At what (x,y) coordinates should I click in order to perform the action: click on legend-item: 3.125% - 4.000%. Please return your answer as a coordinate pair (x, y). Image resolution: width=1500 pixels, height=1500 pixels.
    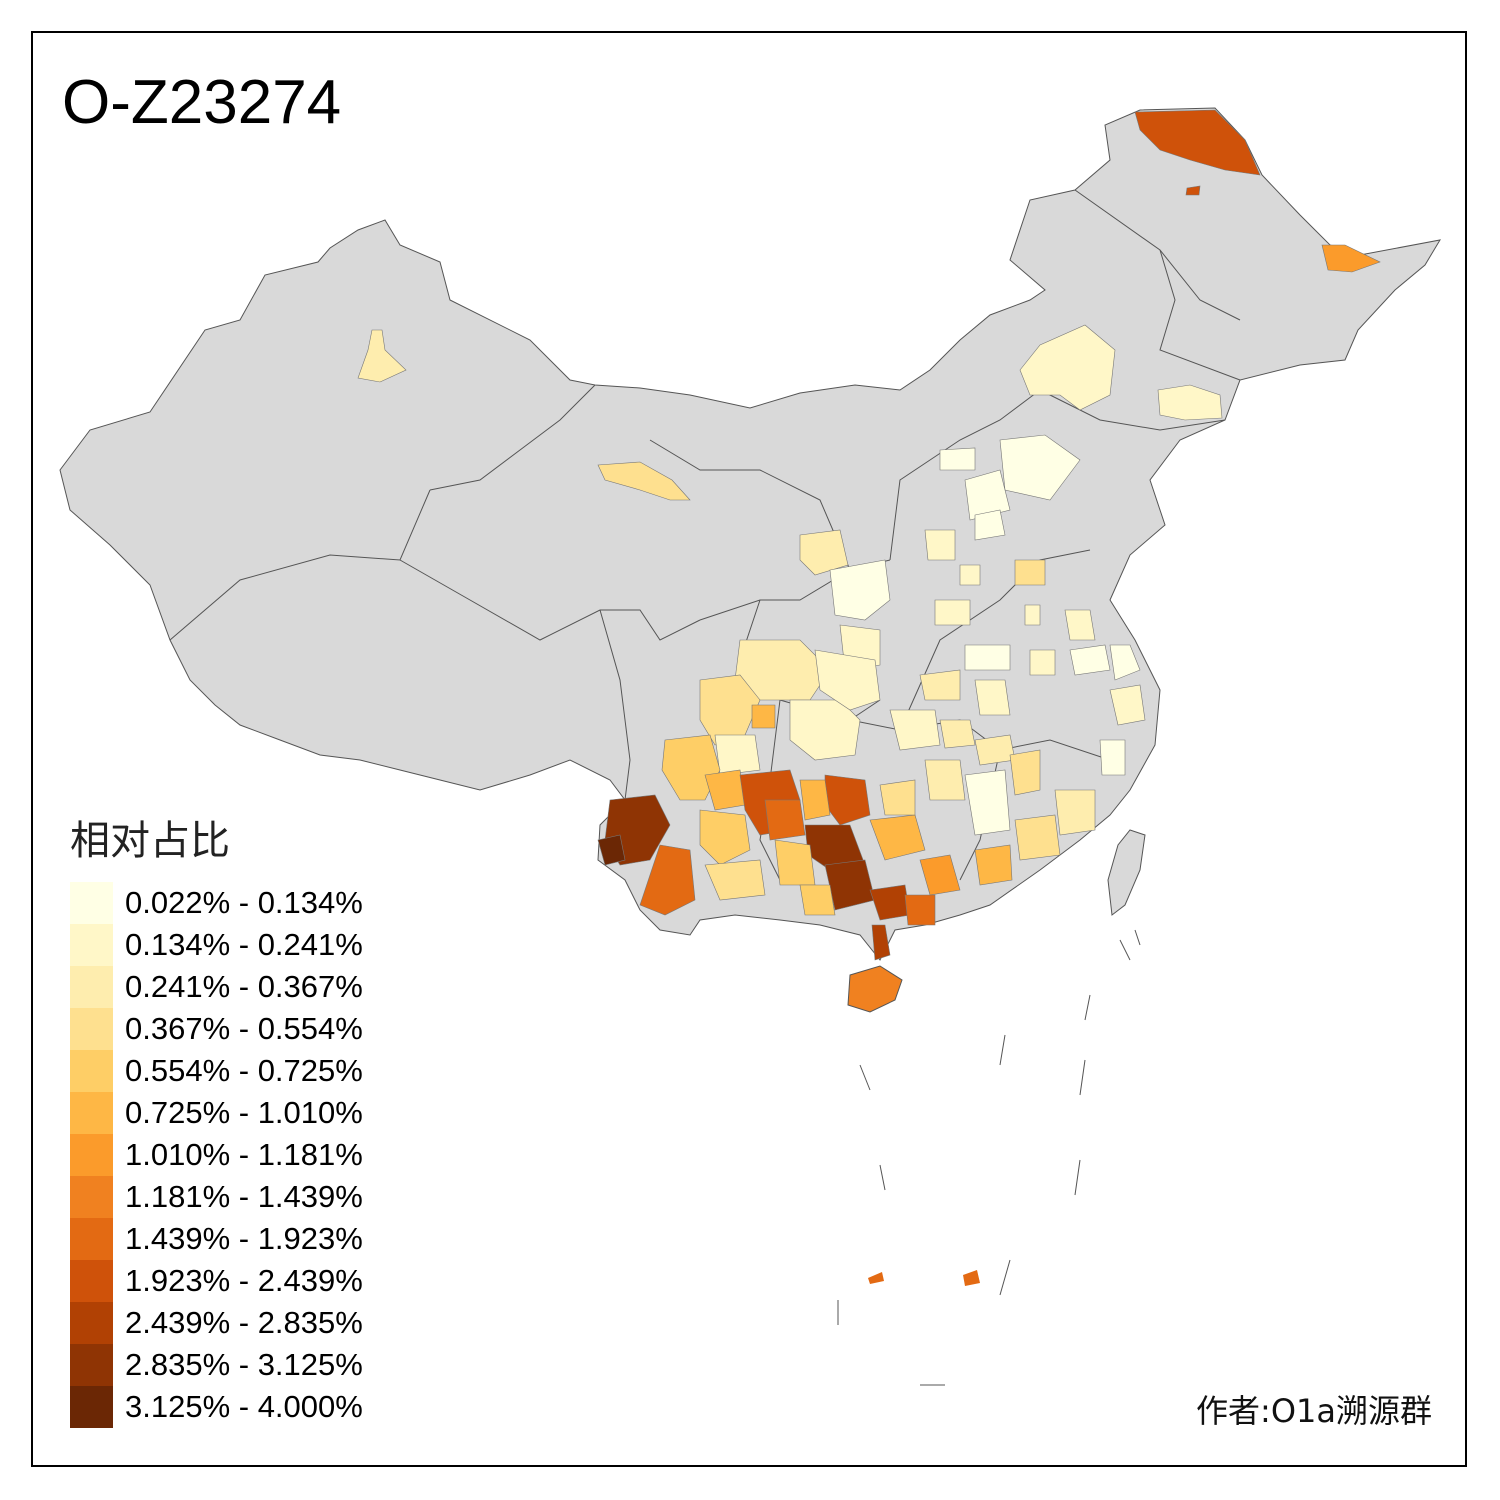
    Looking at the image, I should click on (216, 1407).